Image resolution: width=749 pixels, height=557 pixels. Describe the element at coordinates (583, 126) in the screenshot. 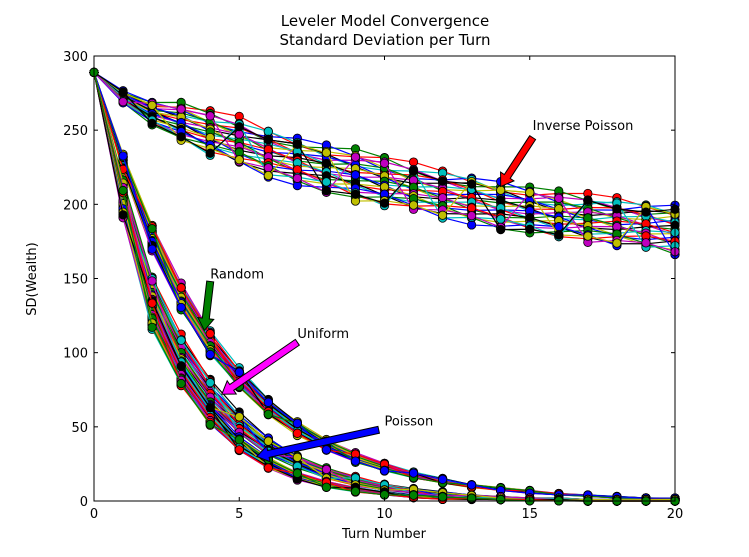

I see `annotation-label: Inverse Poisson` at that location.